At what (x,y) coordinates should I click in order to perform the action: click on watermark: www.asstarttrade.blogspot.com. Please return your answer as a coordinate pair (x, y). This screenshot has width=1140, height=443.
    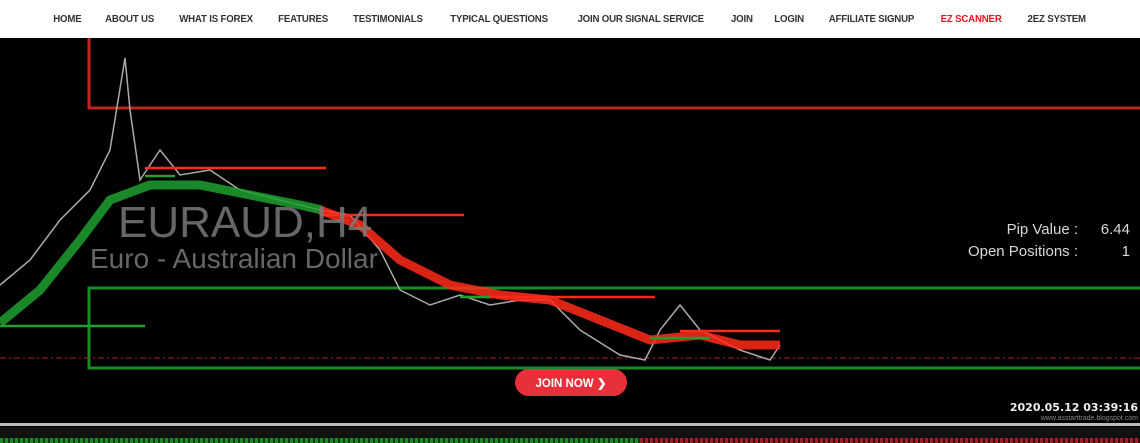
    Looking at the image, I should click on (1089, 418).